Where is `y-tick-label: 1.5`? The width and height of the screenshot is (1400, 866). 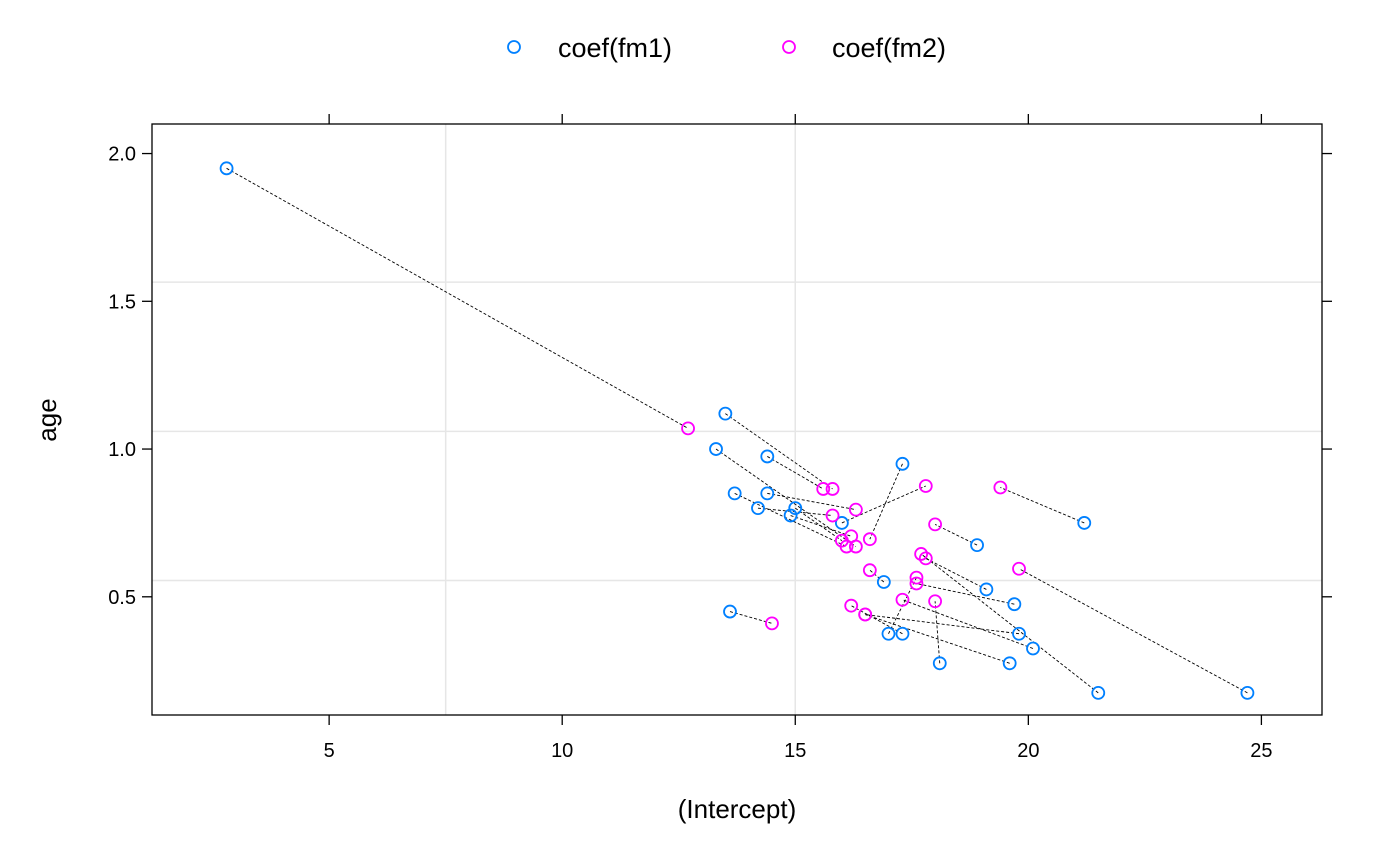 y-tick-label: 1.5 is located at coordinates (122, 302).